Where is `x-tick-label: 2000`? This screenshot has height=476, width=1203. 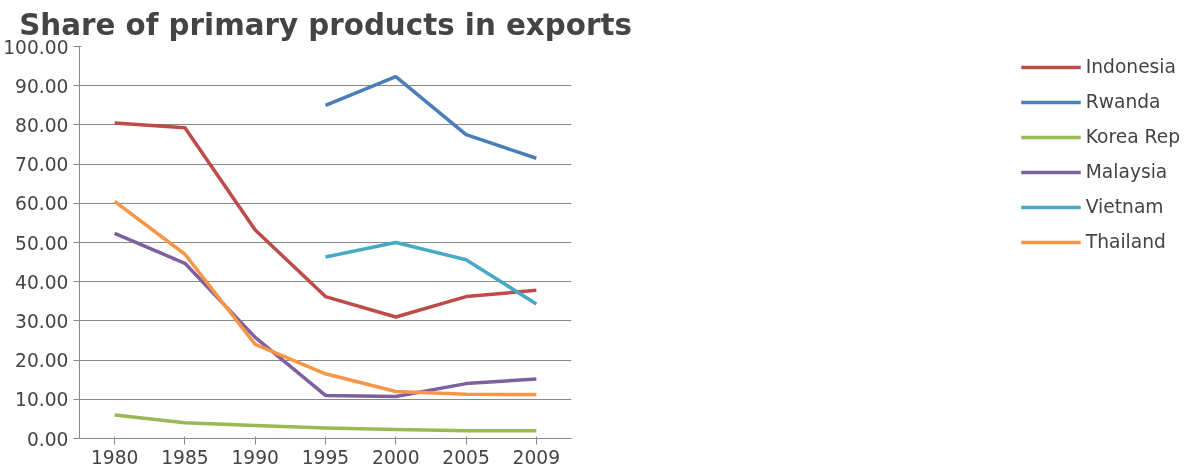 x-tick-label: 2000 is located at coordinates (396, 457).